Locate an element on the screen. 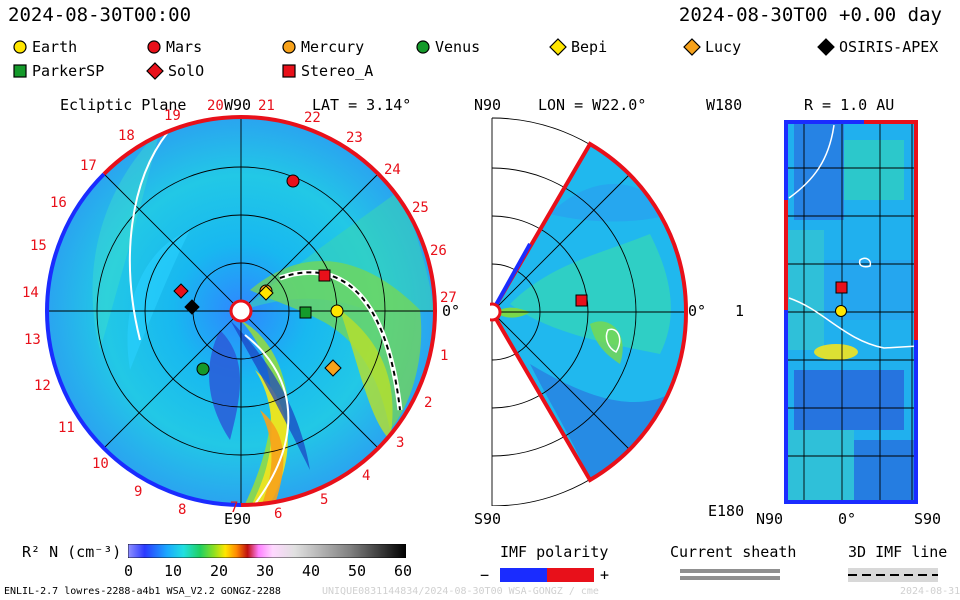 The width and height of the screenshot is (960, 600). ecliptic-e90-label: E90 is located at coordinates (238, 519).